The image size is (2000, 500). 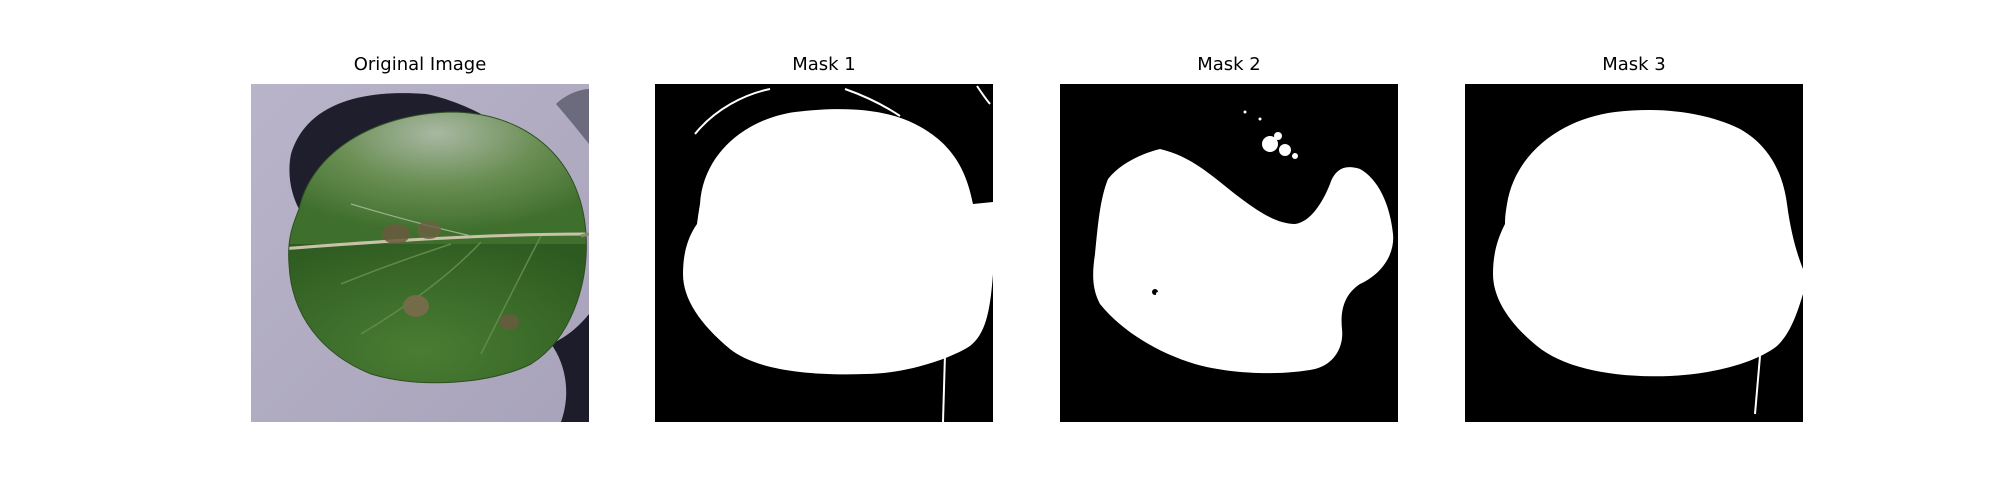 What do you see at coordinates (420, 253) in the screenshot?
I see `original-leaf-image` at bounding box center [420, 253].